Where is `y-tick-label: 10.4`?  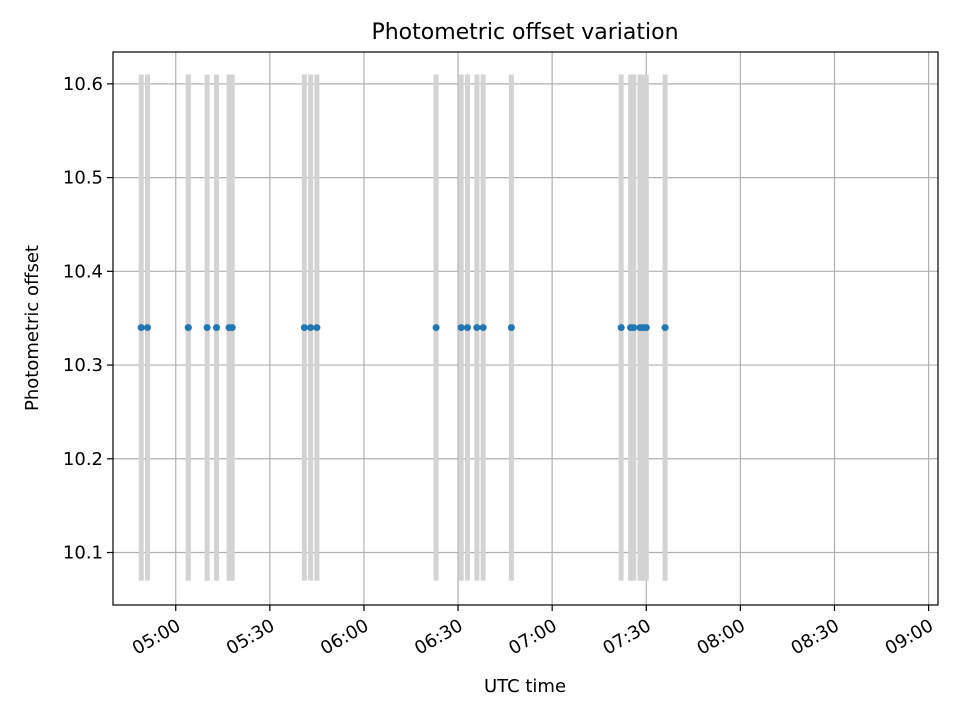
y-tick-label: 10.4 is located at coordinates (83, 271).